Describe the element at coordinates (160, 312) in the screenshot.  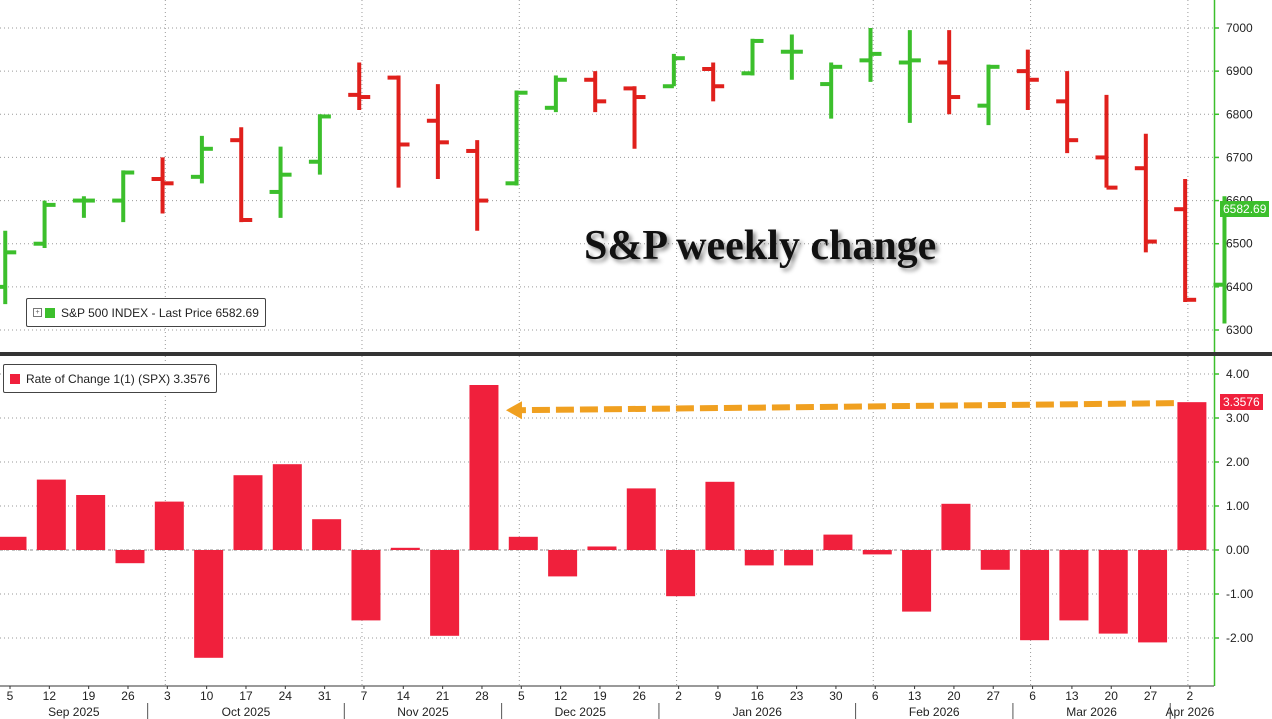
I see `price-legend-label: S&P 500 INDEX - Last Price 6582.69` at that location.